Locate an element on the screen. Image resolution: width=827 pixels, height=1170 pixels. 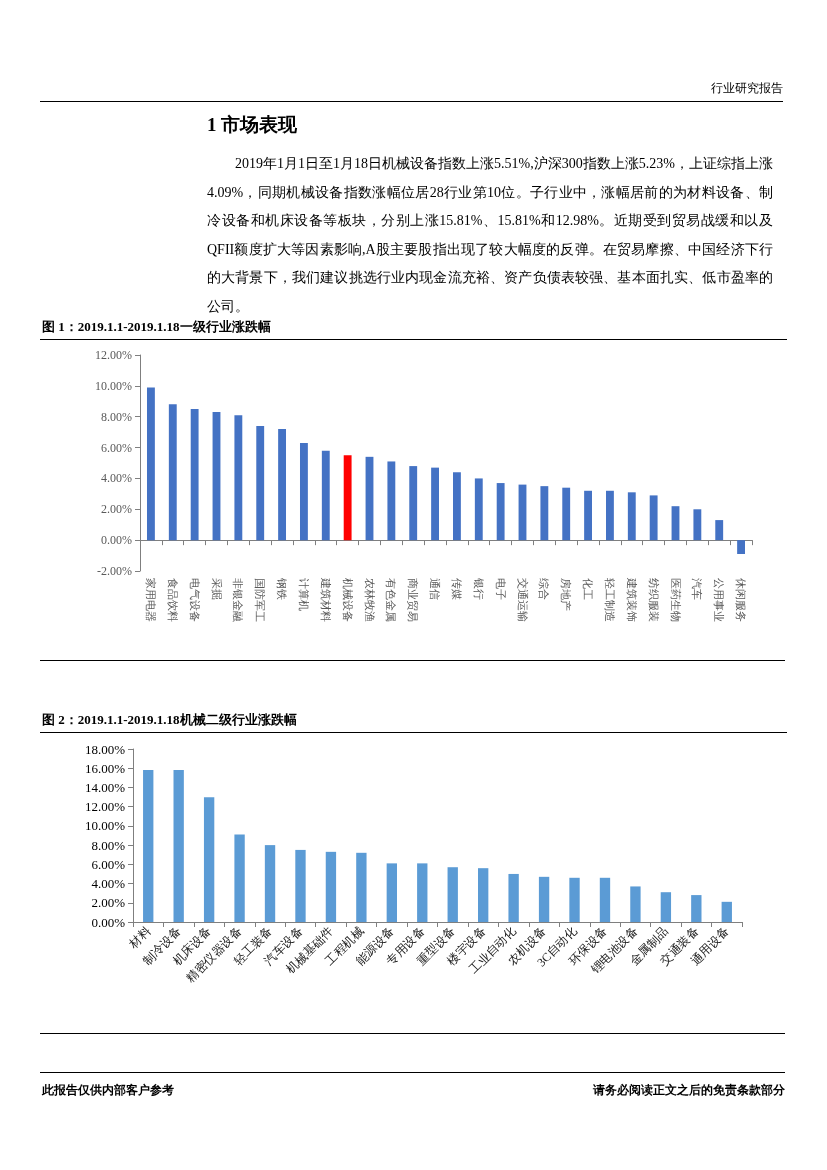
x-tick-label: 房地产 is located at coordinates (566, 594).